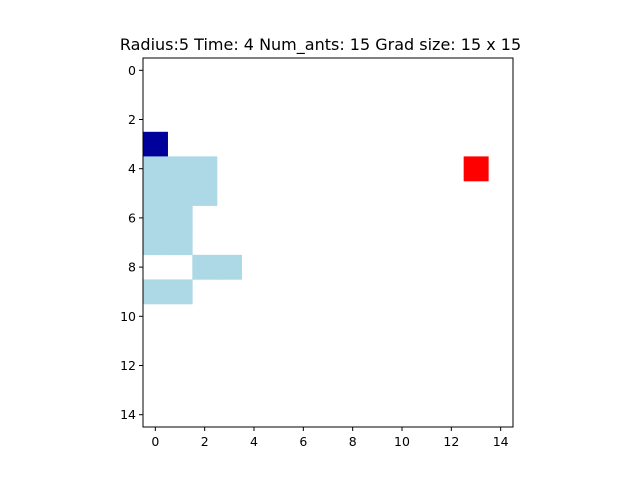 This screenshot has width=640, height=480. I want to click on y-tick-label-6: 12, so click(128, 365).